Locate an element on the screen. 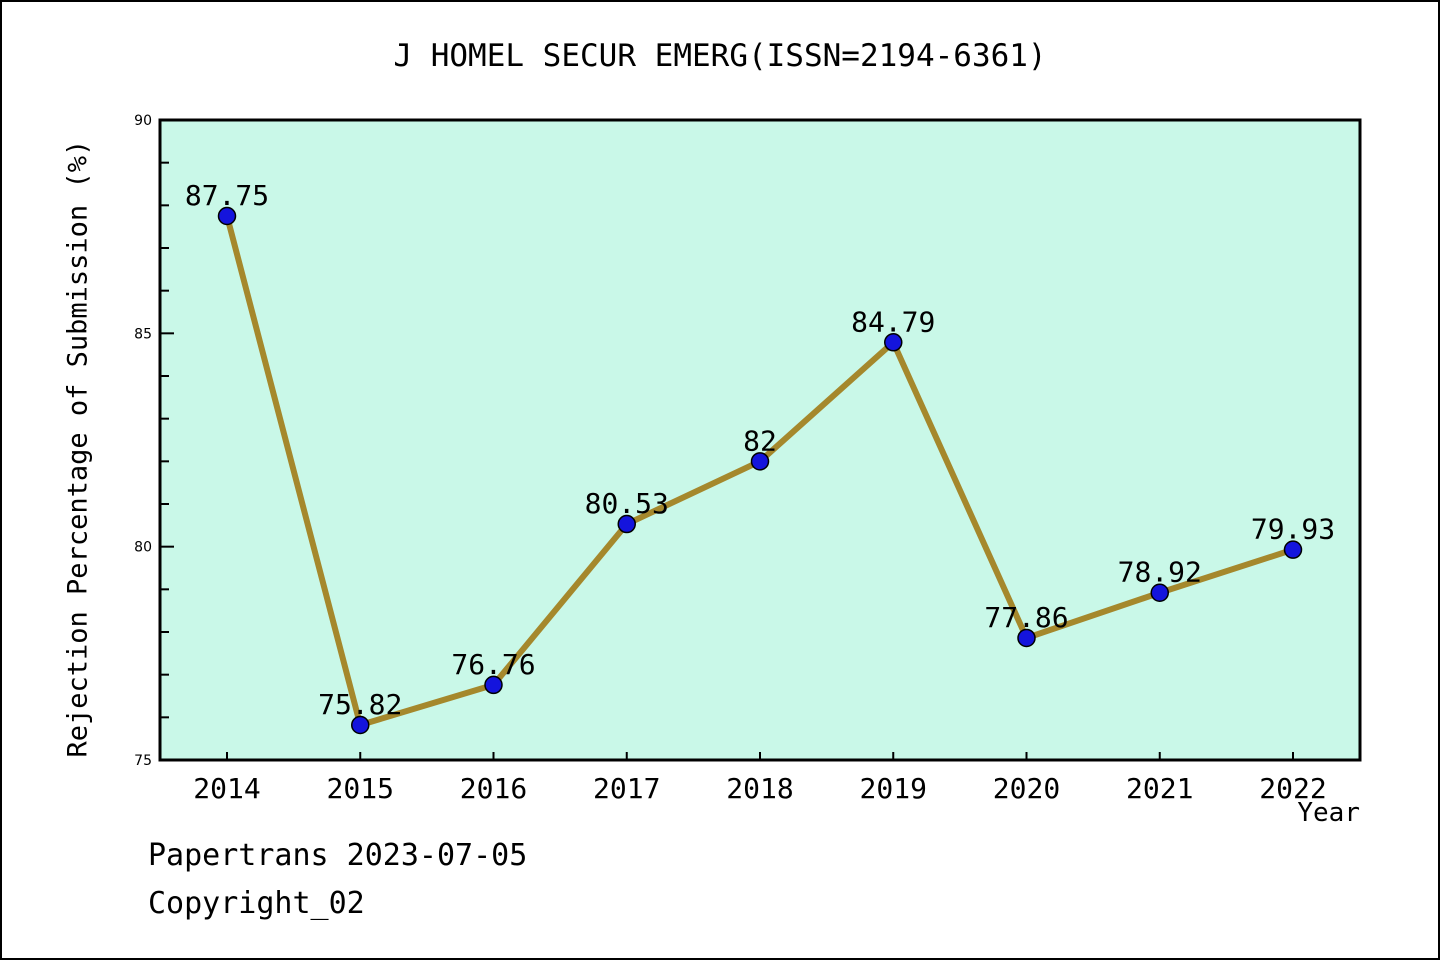  x-tick-label: 2016 is located at coordinates (493, 788).